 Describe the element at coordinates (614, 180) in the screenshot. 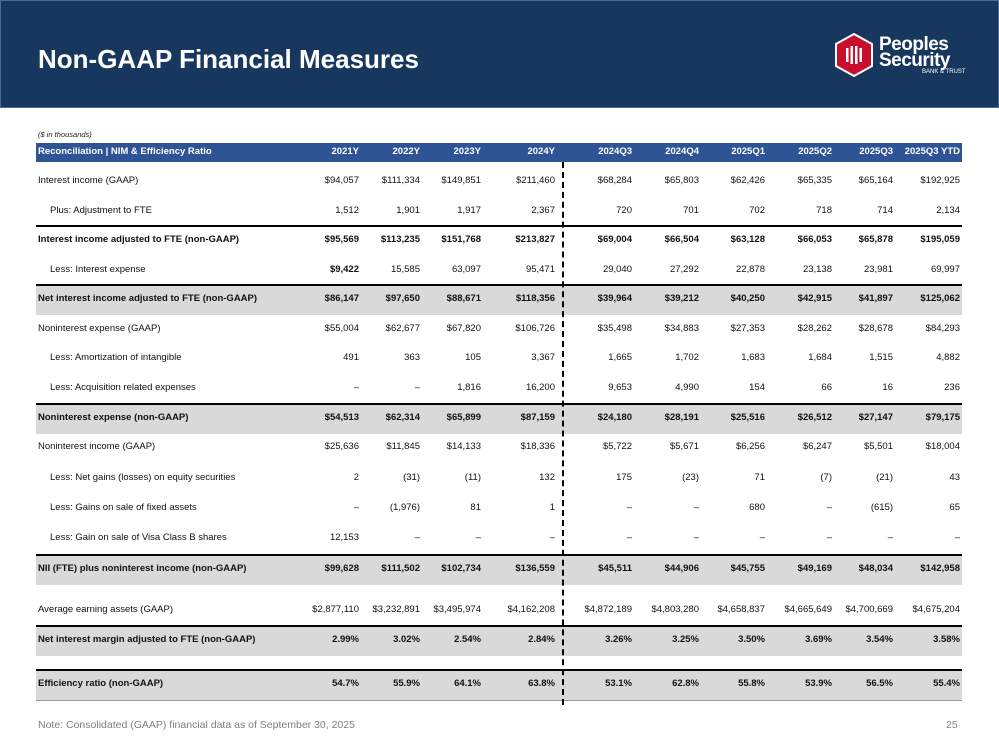

I see `table-cell: $68,284` at that location.